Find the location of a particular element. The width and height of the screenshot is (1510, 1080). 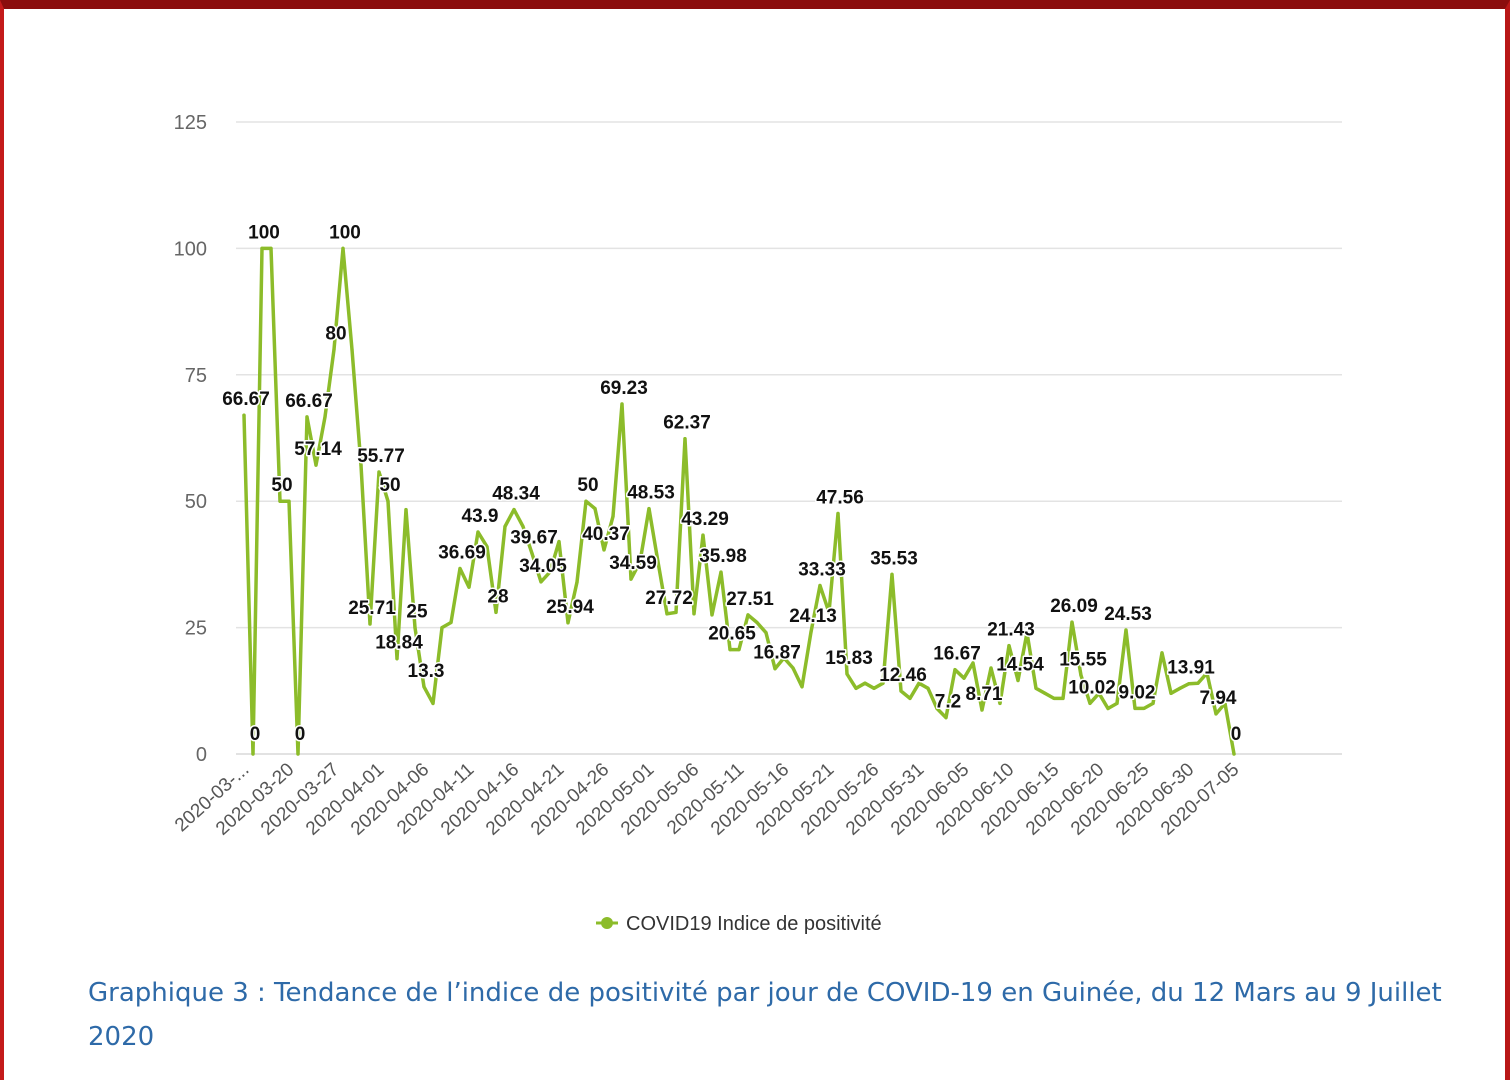

data-label: 34.59 is located at coordinates (633, 563).